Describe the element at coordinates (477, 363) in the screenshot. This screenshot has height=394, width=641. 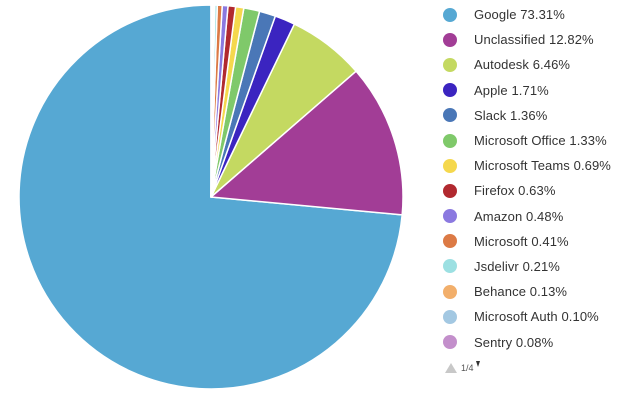
I see `legend-next-page-icon` at that location.